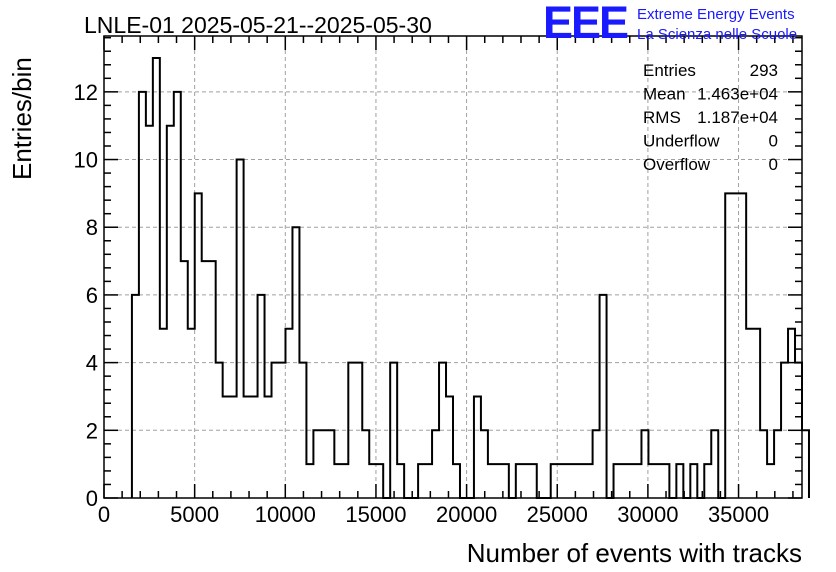  Describe the element at coordinates (737, 94) in the screenshot. I see `stat-value: 1.463e+04` at that location.